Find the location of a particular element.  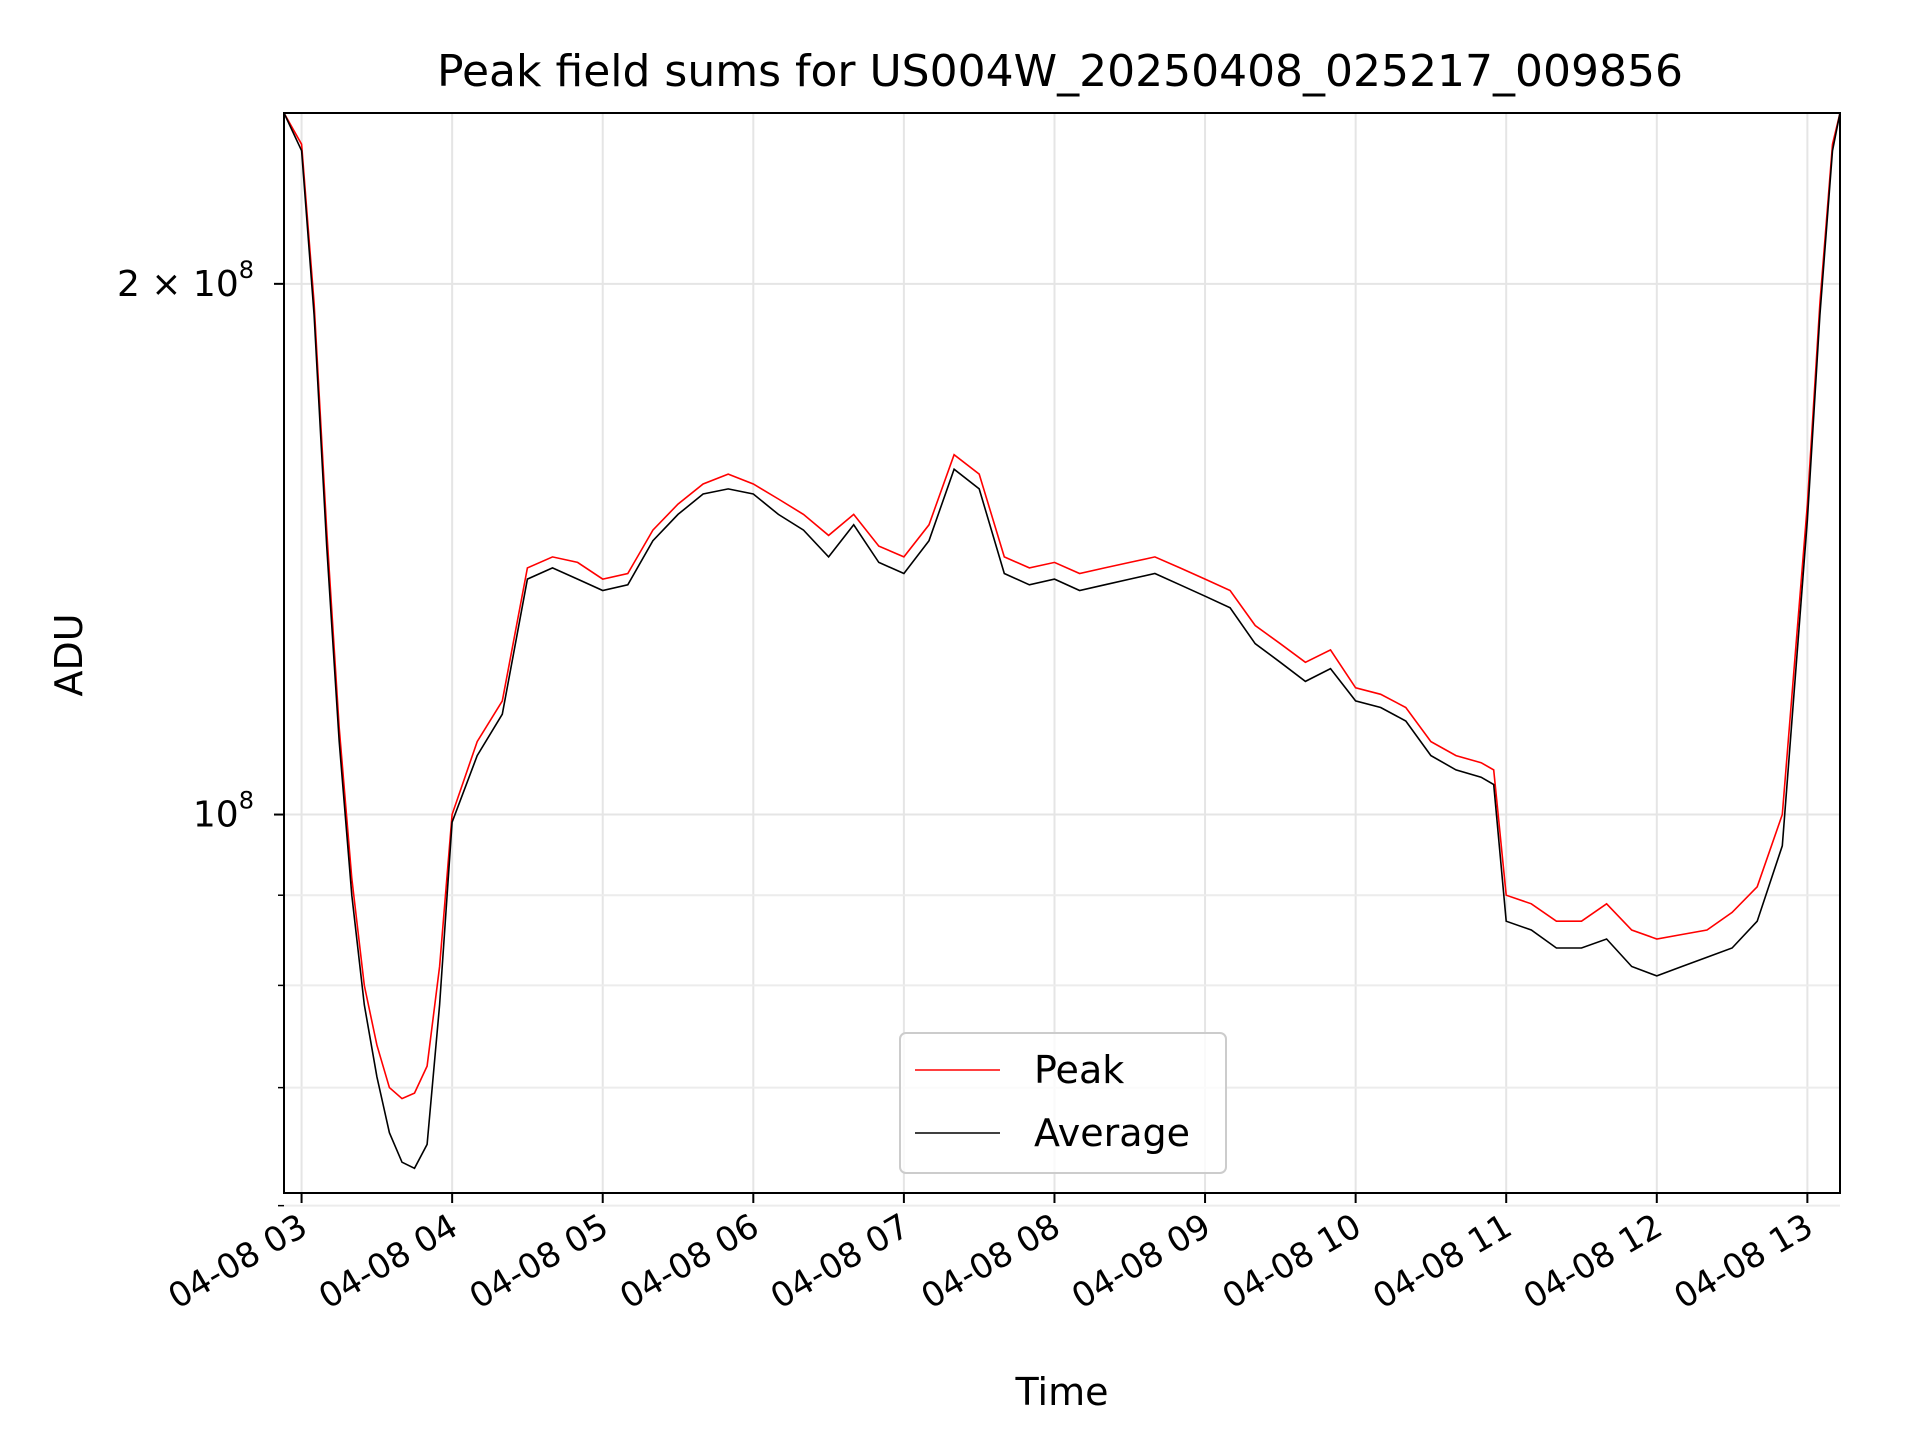

y-tick-label: 108 is located at coordinates (223, 811).